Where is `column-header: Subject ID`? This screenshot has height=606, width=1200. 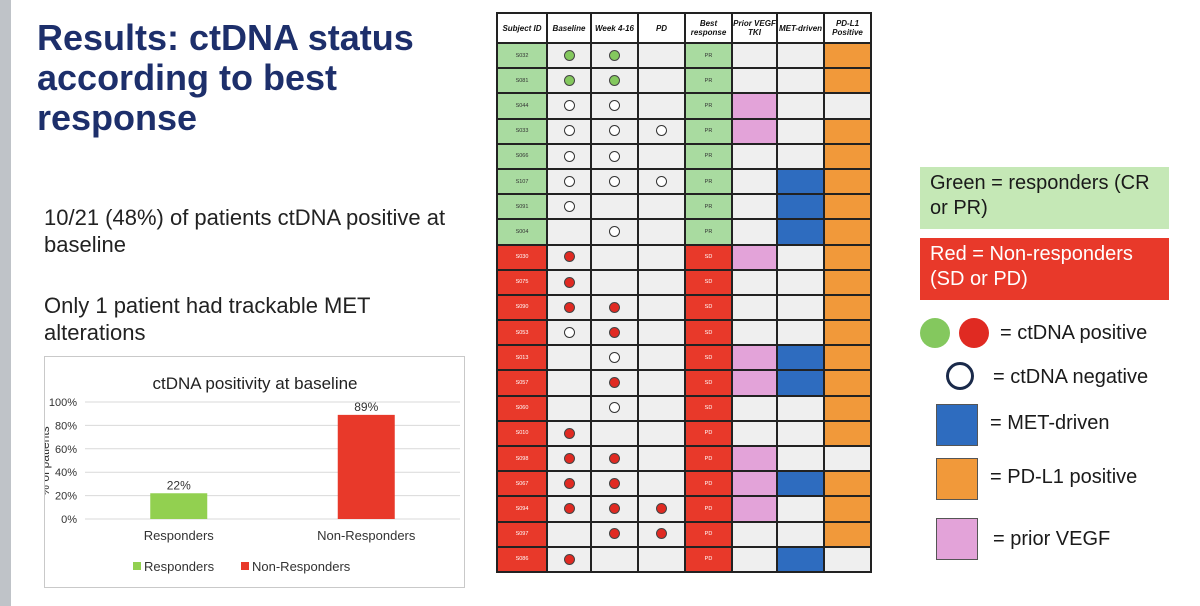 column-header: Subject ID is located at coordinates (522, 28).